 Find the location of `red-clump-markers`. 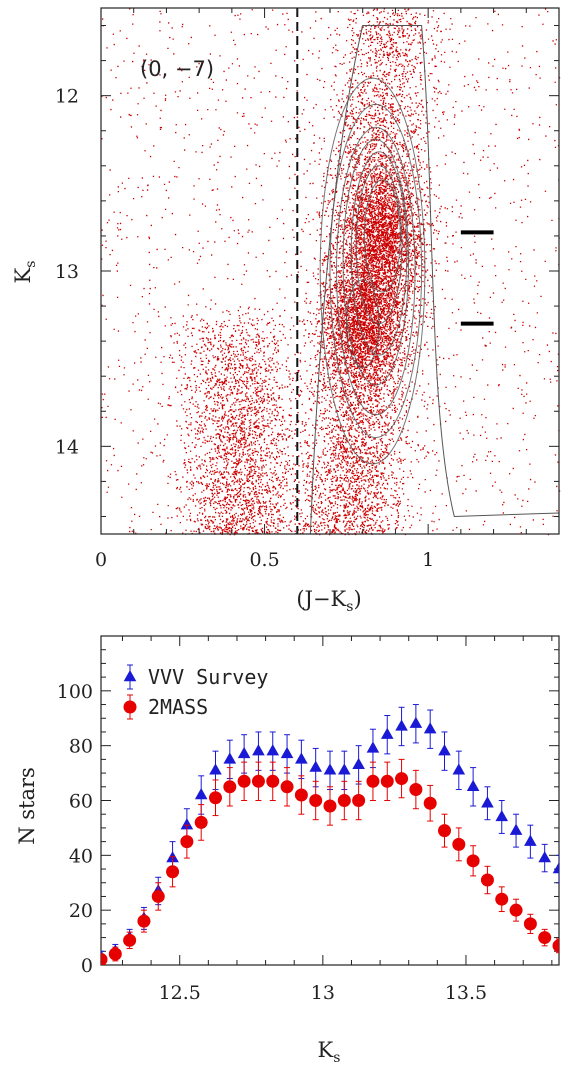

red-clump-markers is located at coordinates (477, 278).